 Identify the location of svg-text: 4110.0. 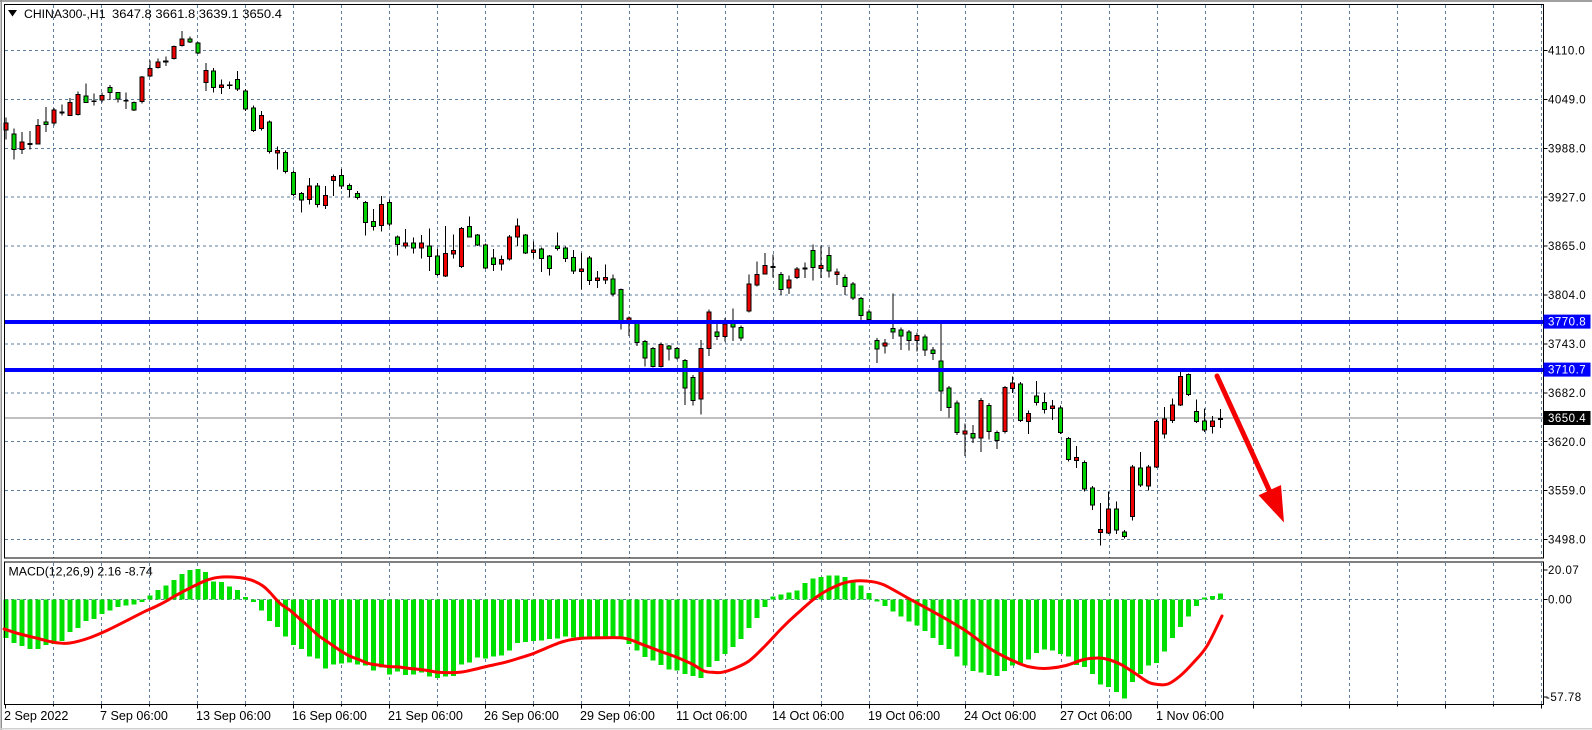
(1566, 52).